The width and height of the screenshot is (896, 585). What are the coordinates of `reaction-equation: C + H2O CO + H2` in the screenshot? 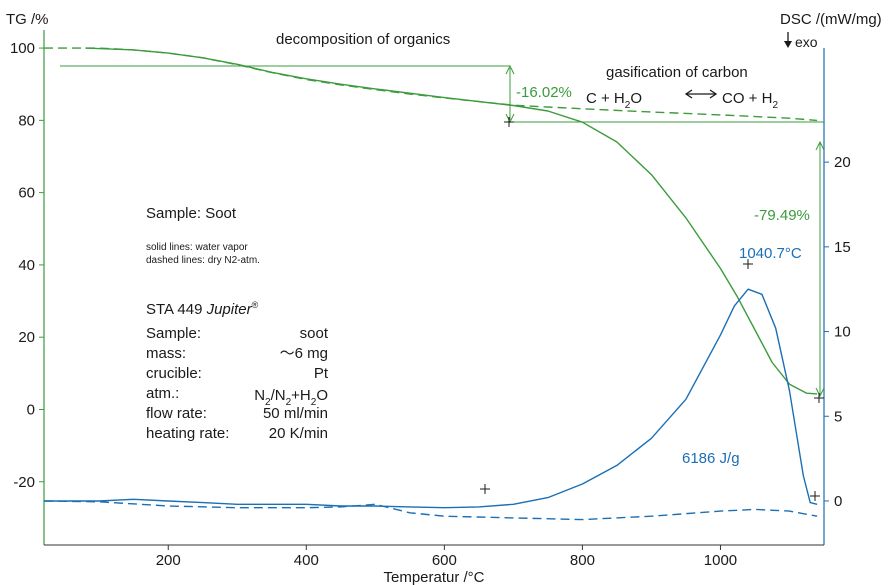 It's located at (682, 100).